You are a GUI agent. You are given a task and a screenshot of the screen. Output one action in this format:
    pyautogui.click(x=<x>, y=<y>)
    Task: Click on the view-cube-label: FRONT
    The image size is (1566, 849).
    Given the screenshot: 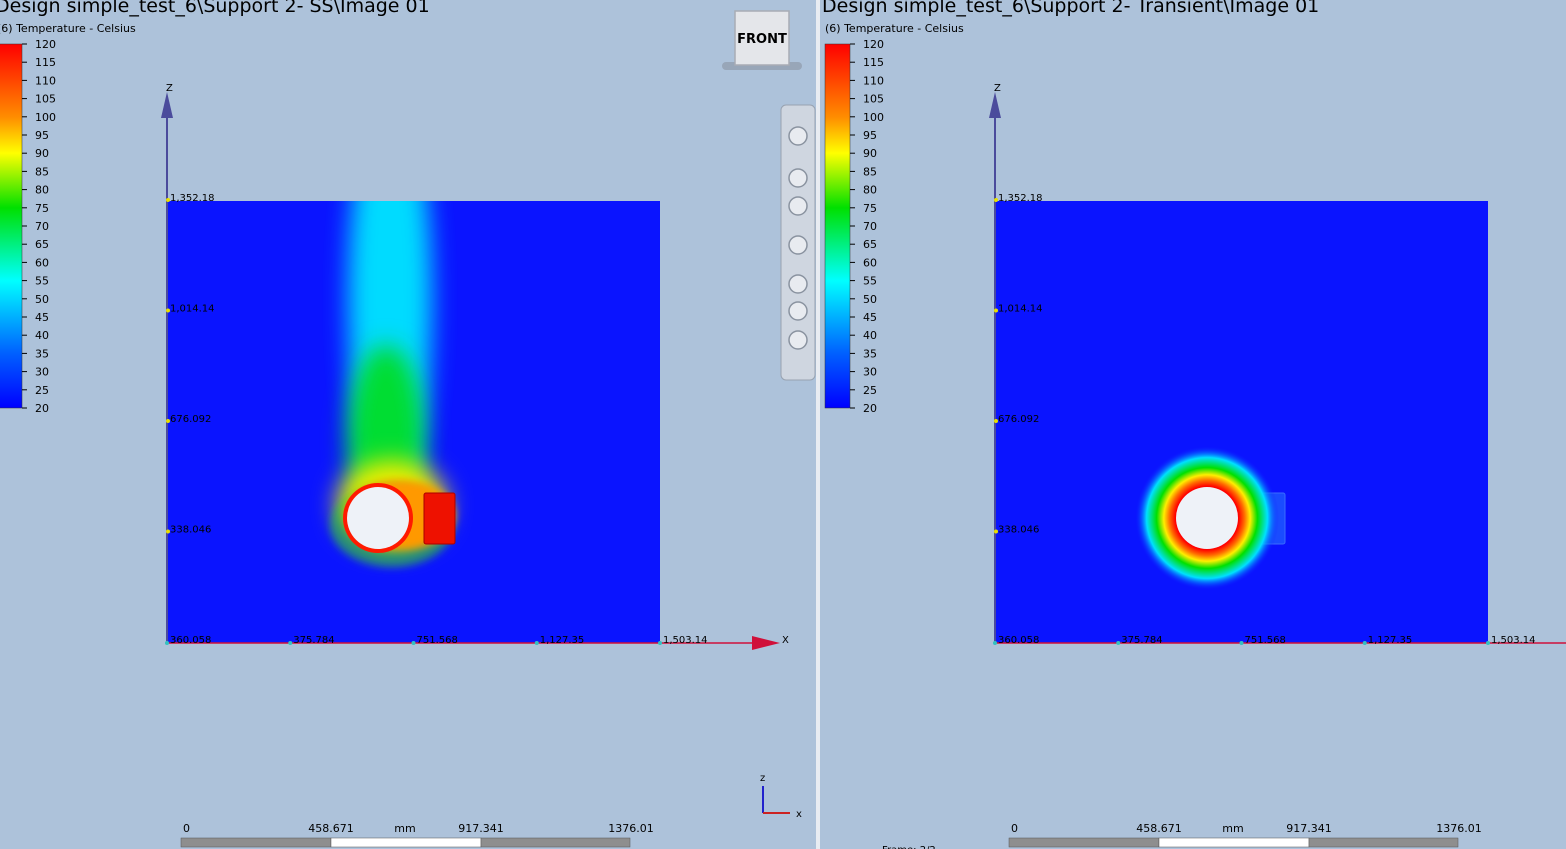 What is the action you would take?
    pyautogui.click(x=762, y=39)
    